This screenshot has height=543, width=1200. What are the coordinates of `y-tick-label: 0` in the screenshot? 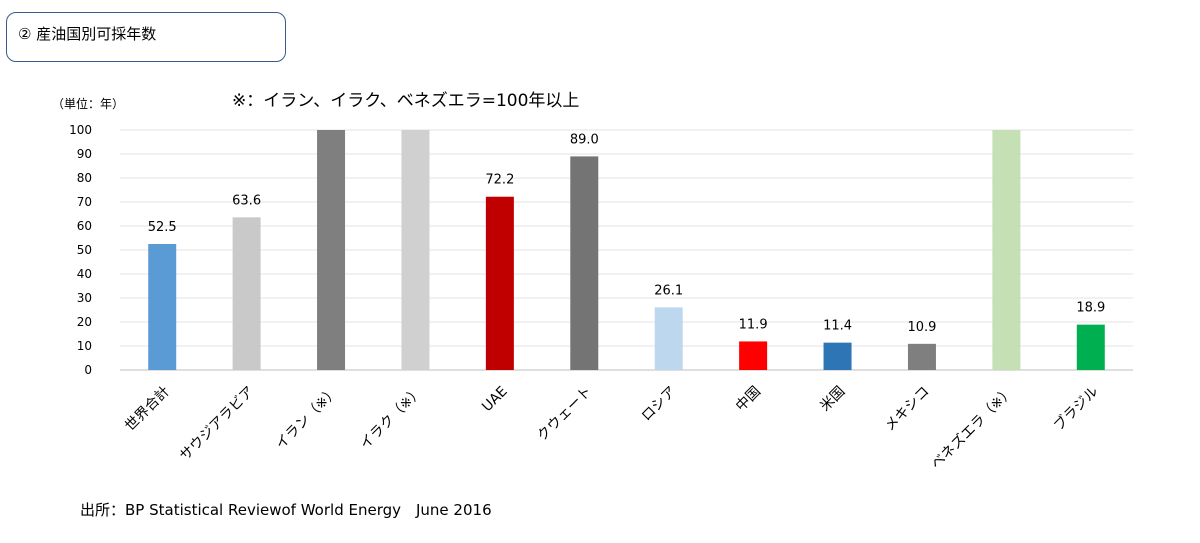 It's located at (88, 370).